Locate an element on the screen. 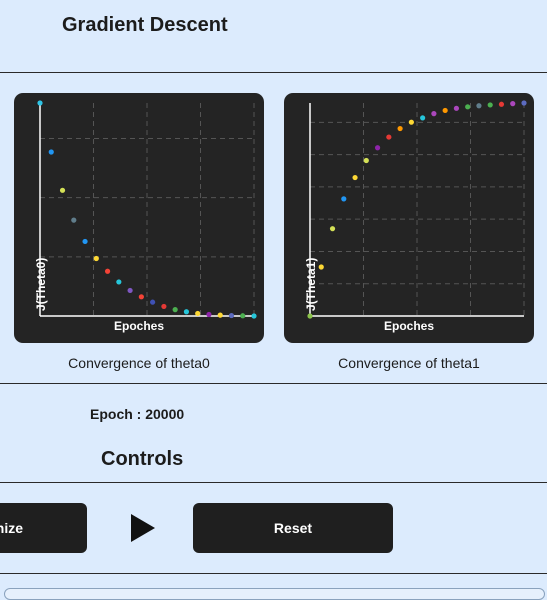 This screenshot has height=600, width=547. chart-caption-theta1: Convergence of theta1 is located at coordinates (409, 363).